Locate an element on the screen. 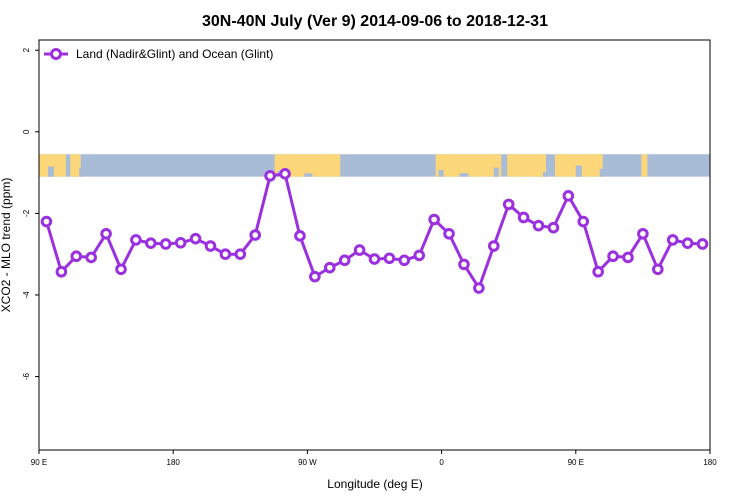  y-tick-label-3: -4 is located at coordinates (26, 295).